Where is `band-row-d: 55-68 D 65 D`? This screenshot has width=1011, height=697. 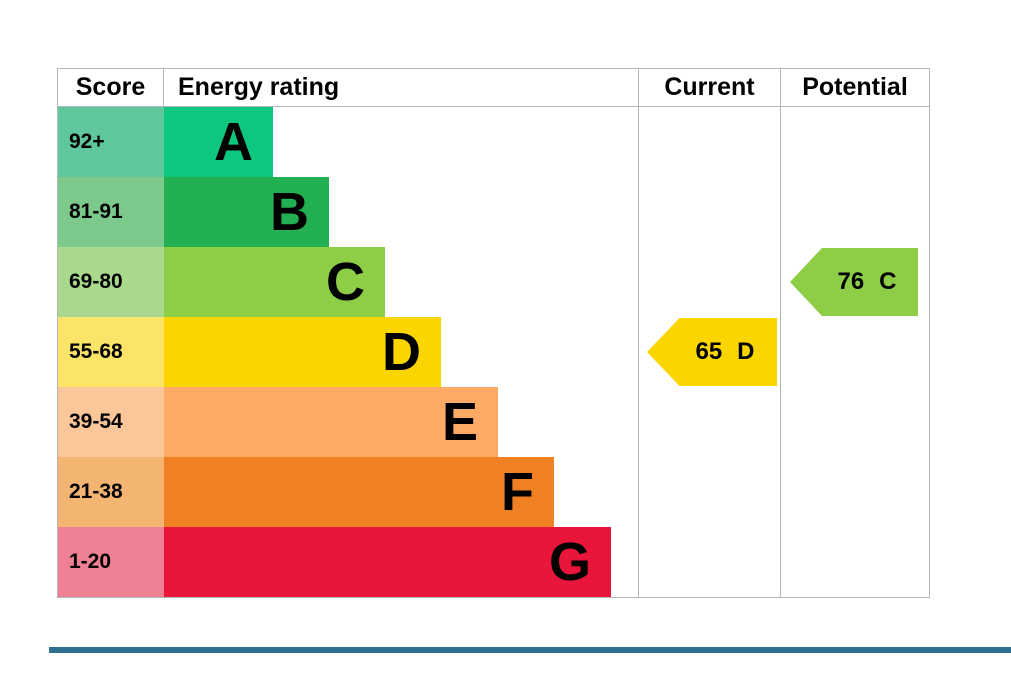
band-row-d: 55-68 D 65 D is located at coordinates (493, 352).